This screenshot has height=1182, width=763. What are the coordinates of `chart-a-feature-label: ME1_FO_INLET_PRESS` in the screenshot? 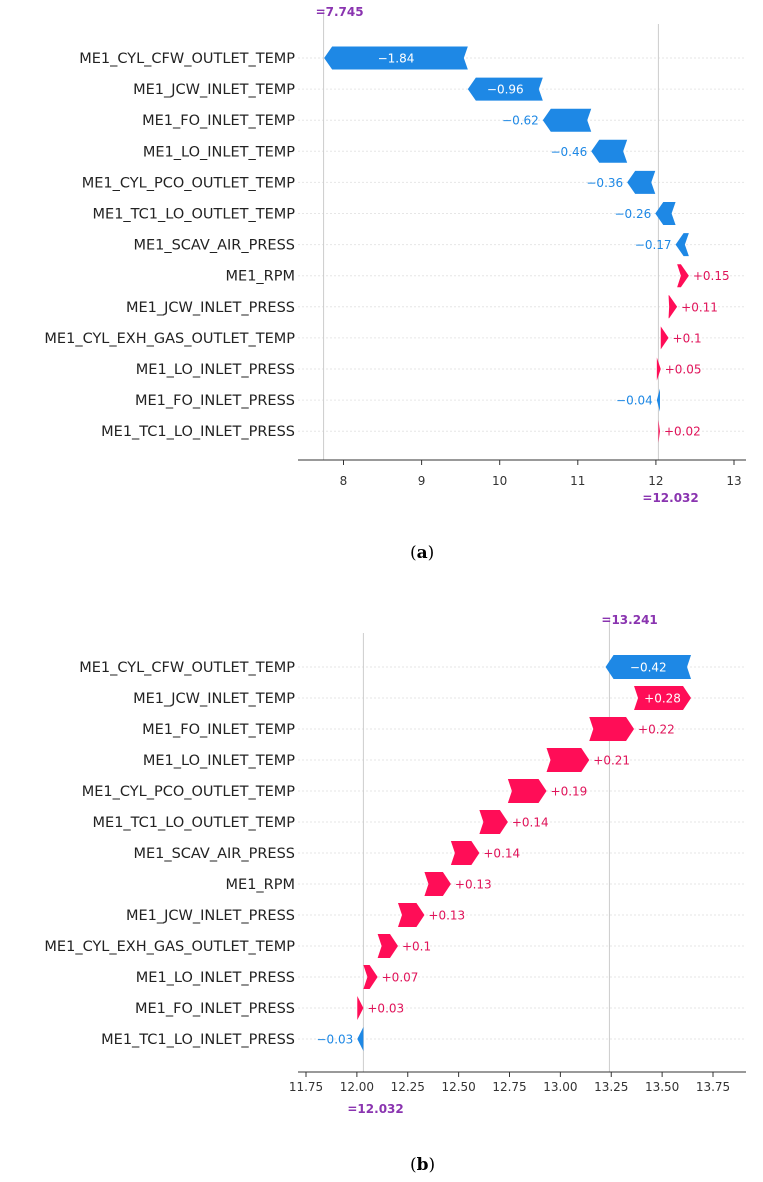 It's located at (215, 401).